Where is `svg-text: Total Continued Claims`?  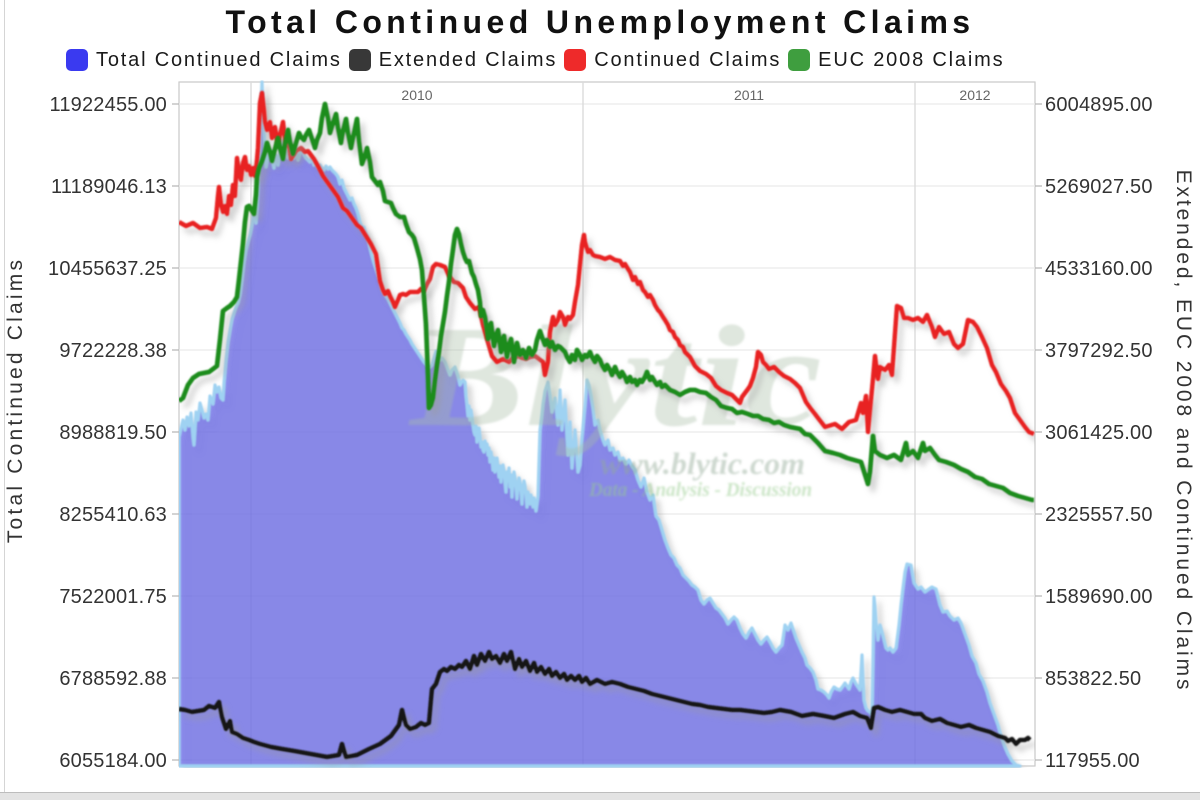
svg-text: Total Continued Claims is located at coordinates (15, 400).